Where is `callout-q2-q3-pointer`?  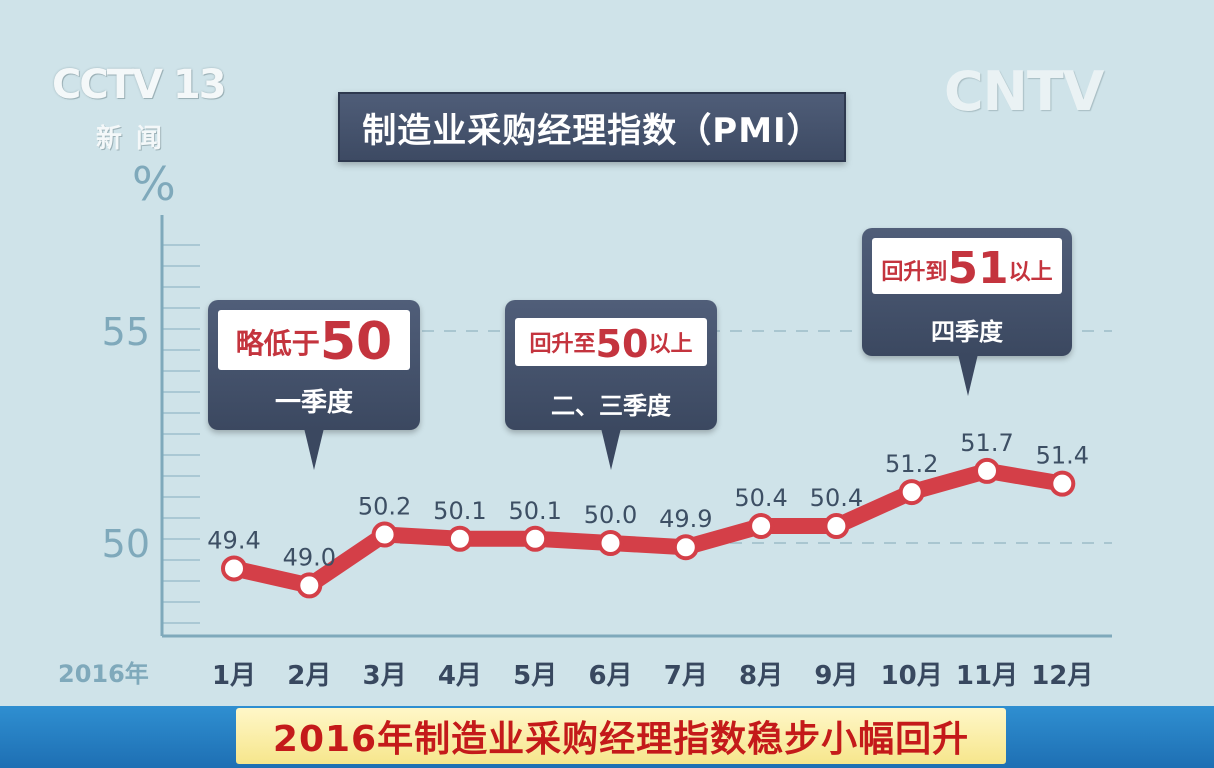 callout-q2-q3-pointer is located at coordinates (611, 449).